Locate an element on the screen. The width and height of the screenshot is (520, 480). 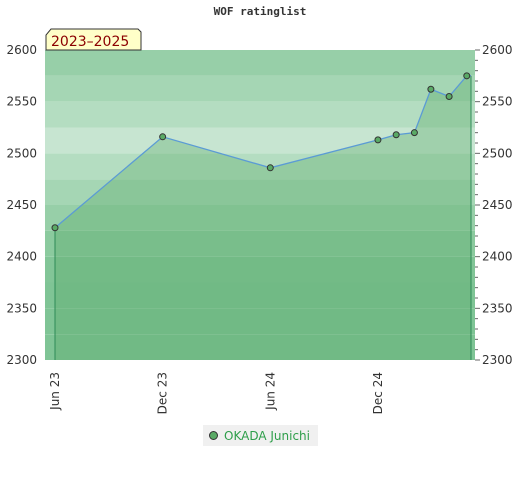
y-tick-label-left: 2400 is located at coordinates (21, 257).